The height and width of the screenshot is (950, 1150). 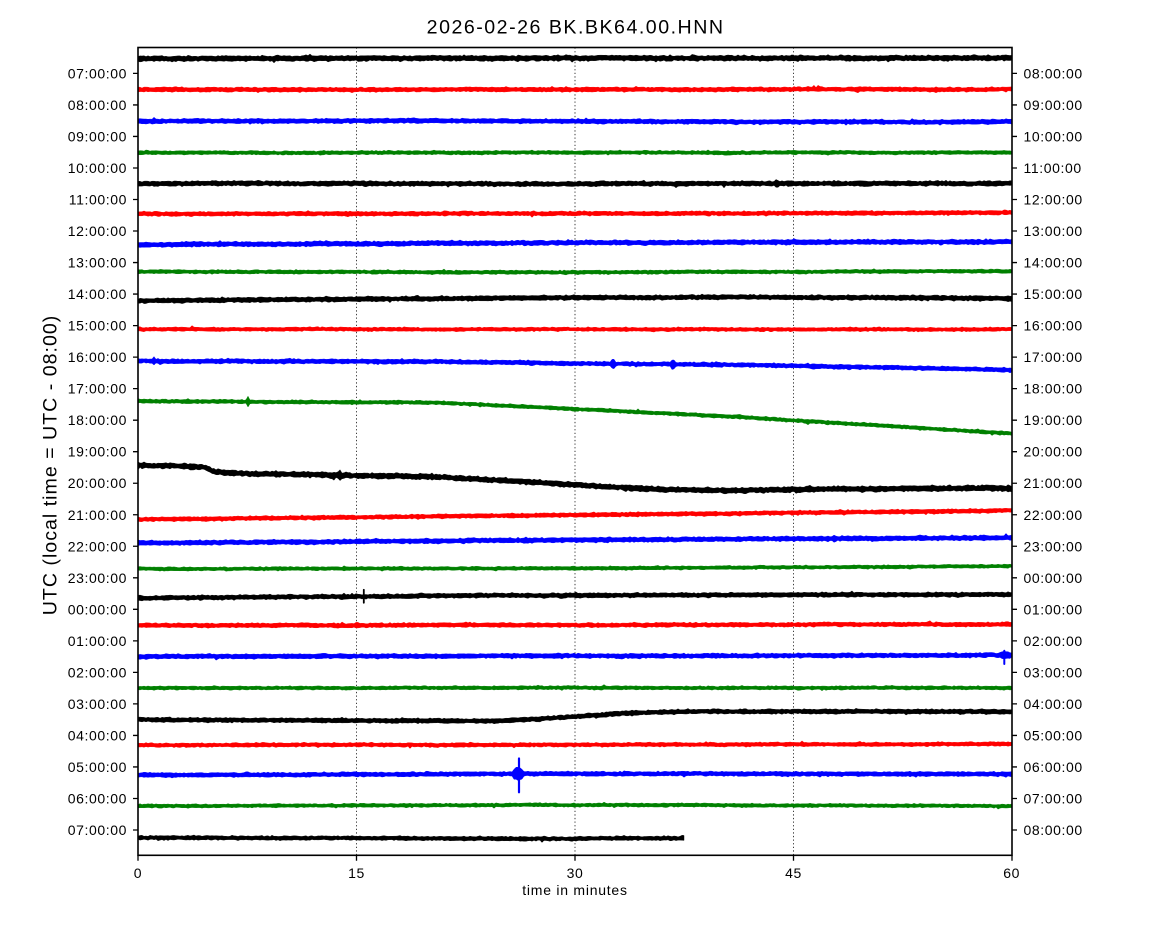 I want to click on svg-text: 60, so click(x=1011, y=873).